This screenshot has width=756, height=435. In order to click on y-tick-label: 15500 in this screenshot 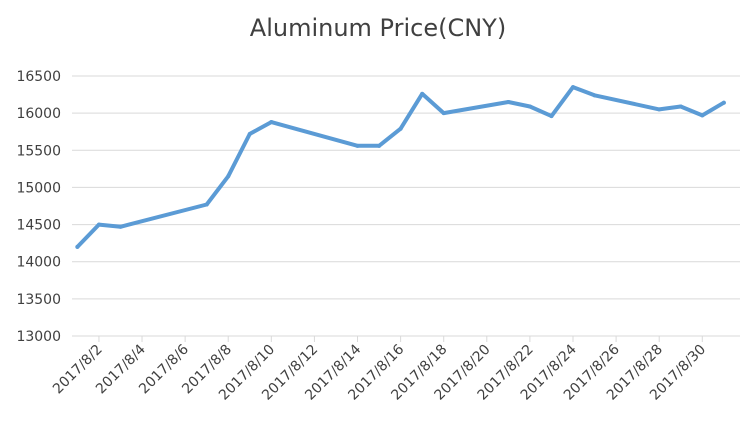, I will do `click(38, 151)`.